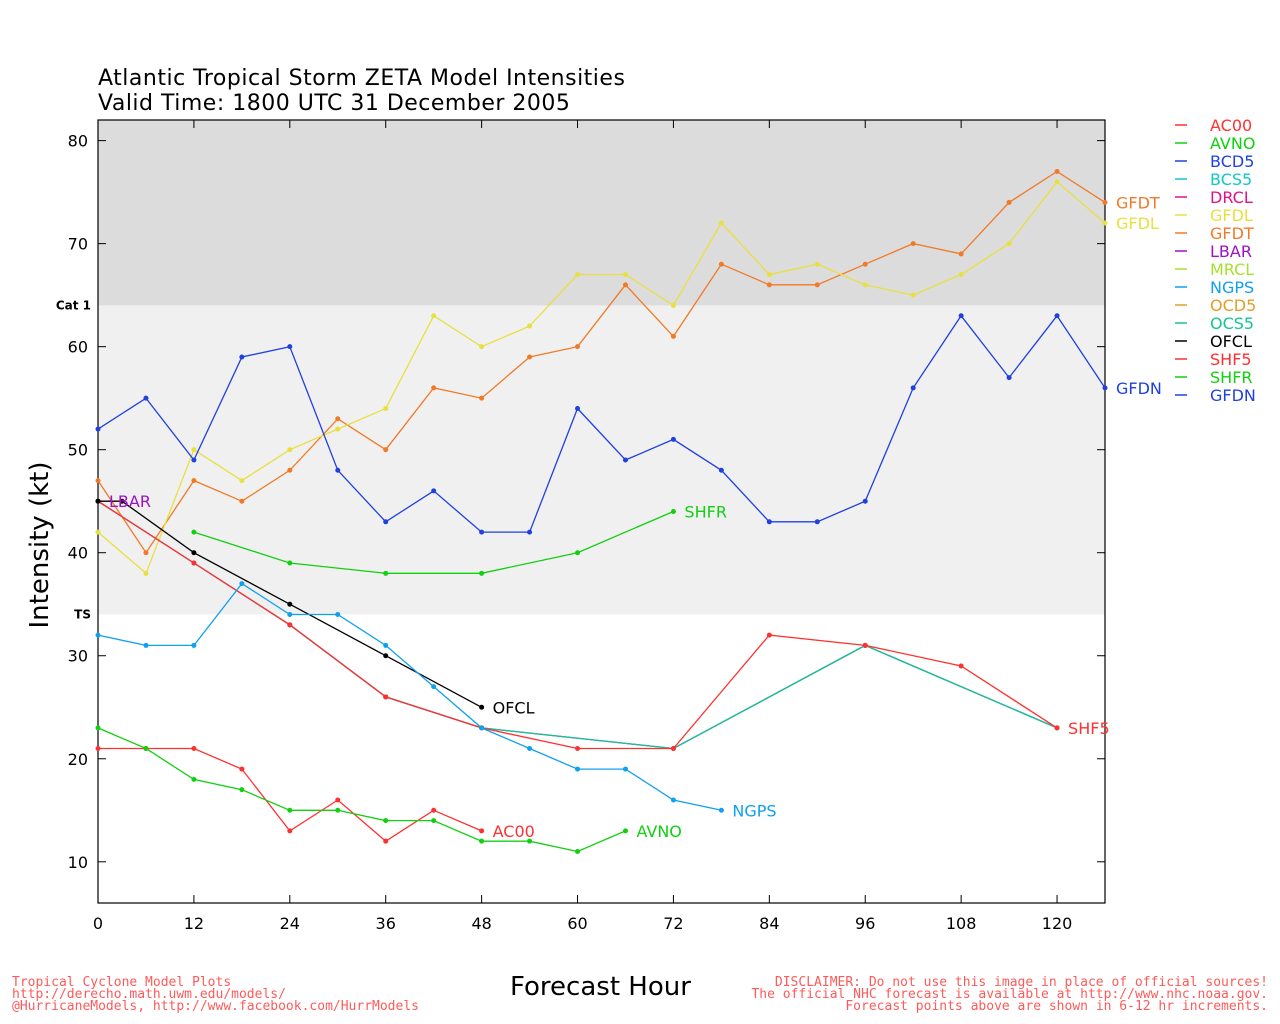  Describe the element at coordinates (1138, 202) in the screenshot. I see `series-end-label-gfdt: GFDT` at that location.